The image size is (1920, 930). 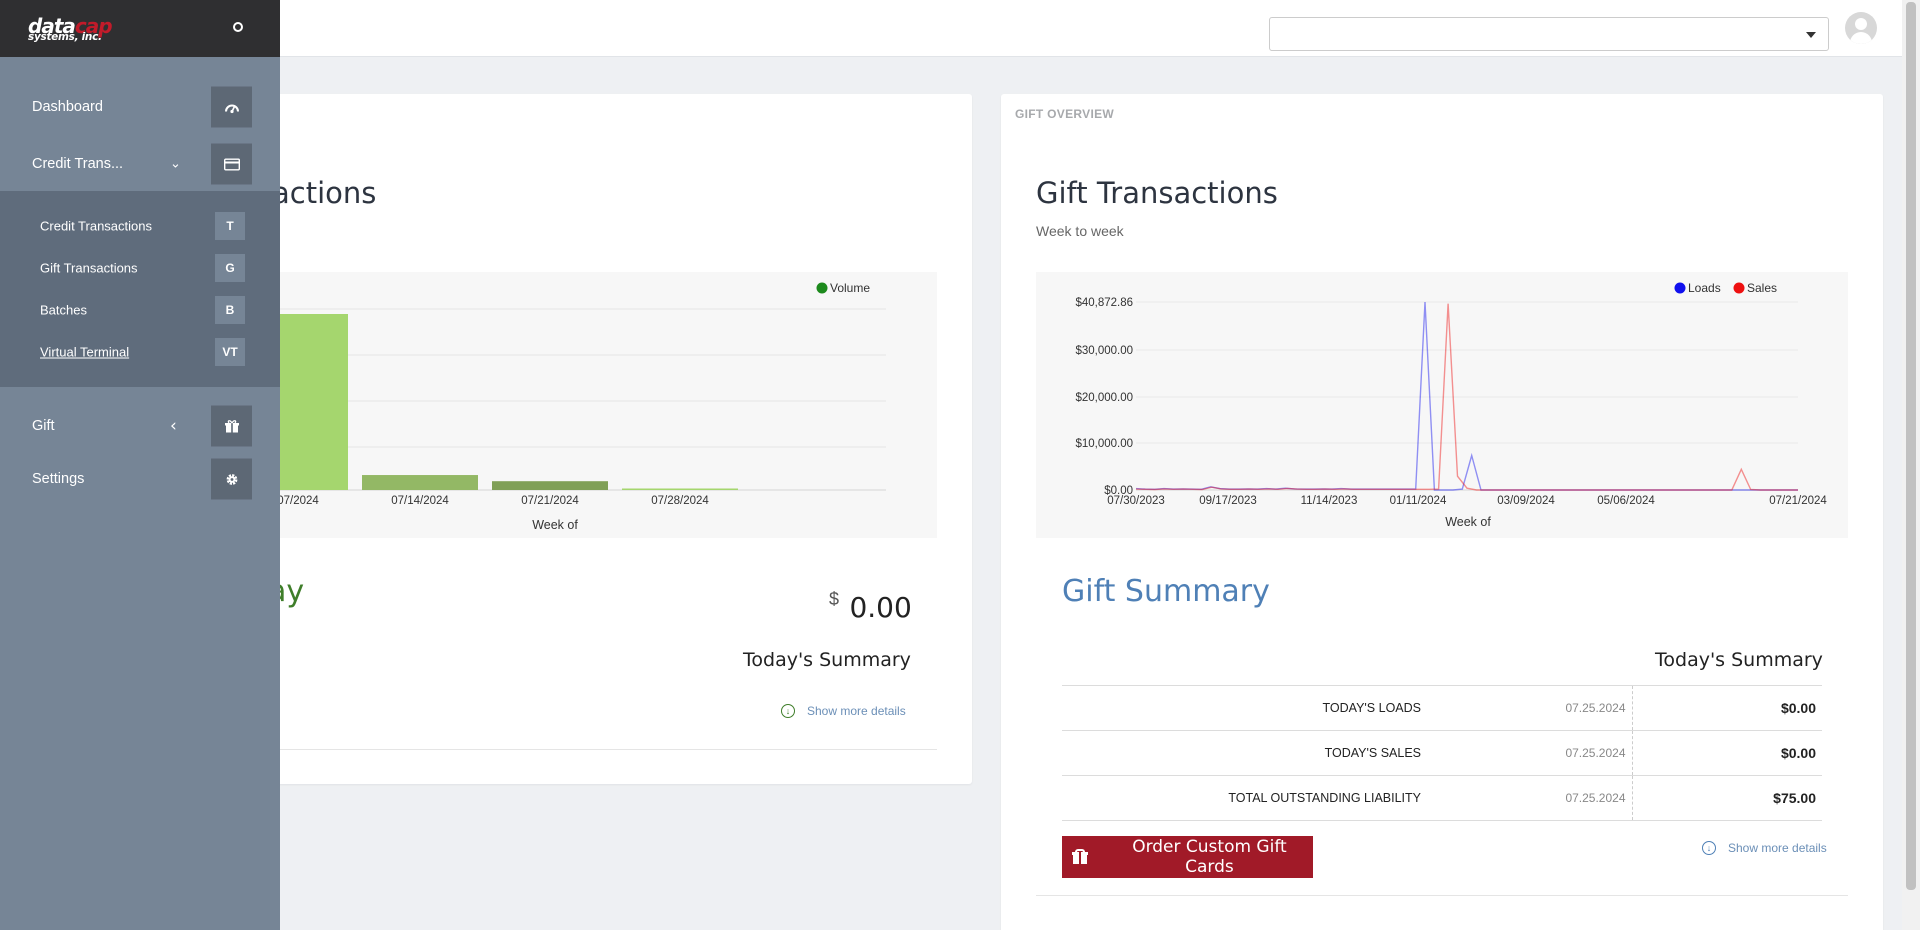 What do you see at coordinates (1166, 591) in the screenshot?
I see `gift-summary-title: Gift Summary` at bounding box center [1166, 591].